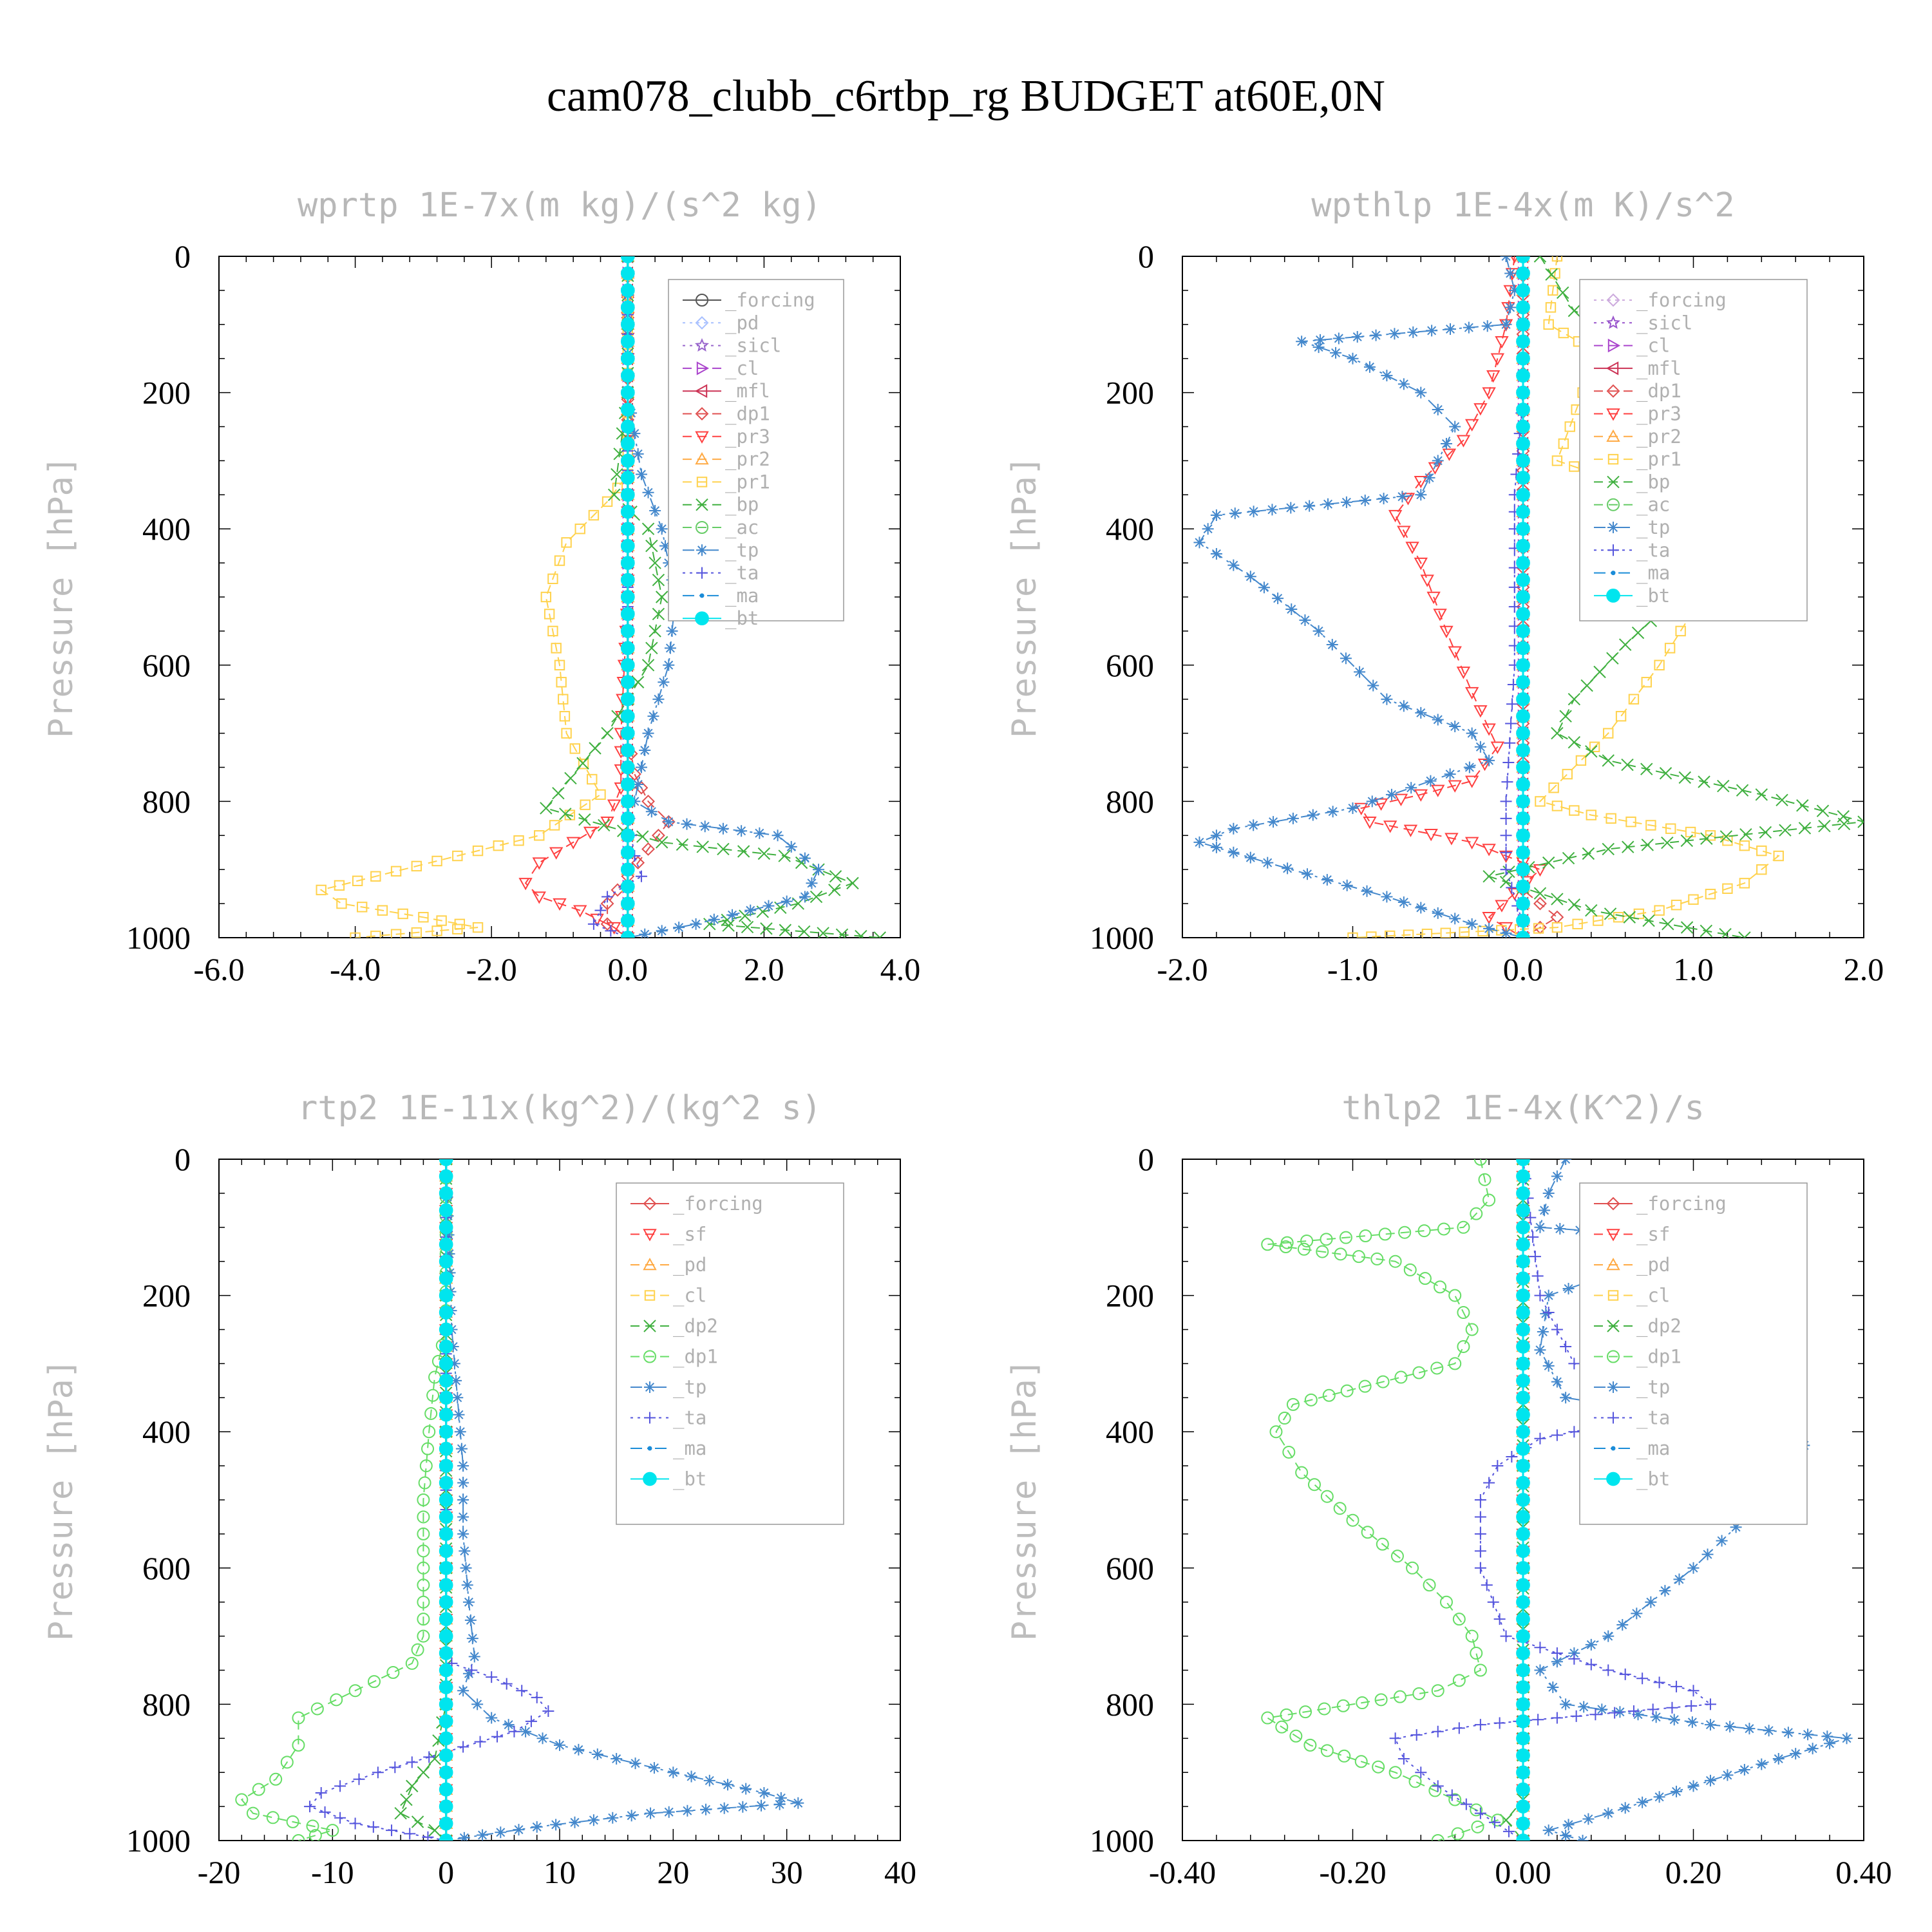  What do you see at coordinates (742, 550) in the screenshot?
I see `legend-label_tp: _tp` at bounding box center [742, 550].